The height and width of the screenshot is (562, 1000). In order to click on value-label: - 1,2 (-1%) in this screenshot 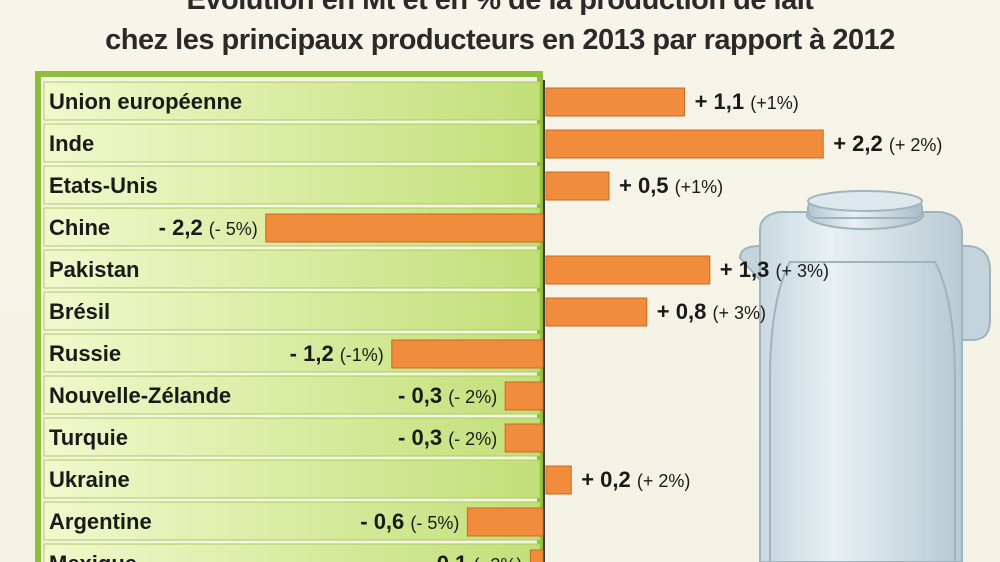, I will do `click(337, 353)`.